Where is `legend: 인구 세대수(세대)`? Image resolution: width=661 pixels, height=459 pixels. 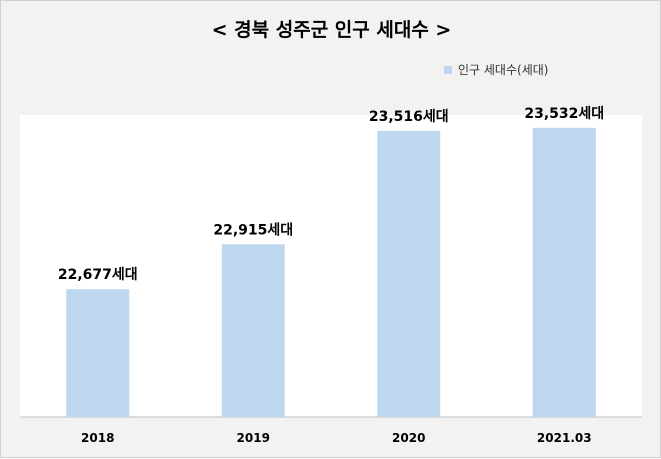
legend: 인구 세대수(세대) is located at coordinates (496, 69).